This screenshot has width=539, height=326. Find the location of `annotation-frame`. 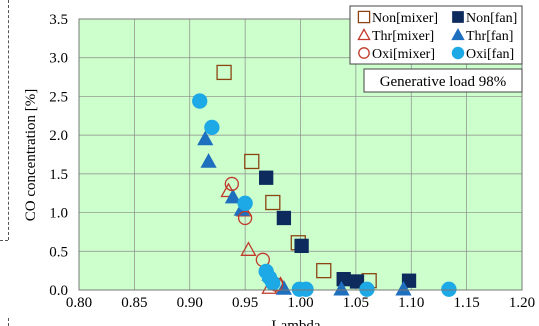

annotation-frame is located at coordinates (443, 80).